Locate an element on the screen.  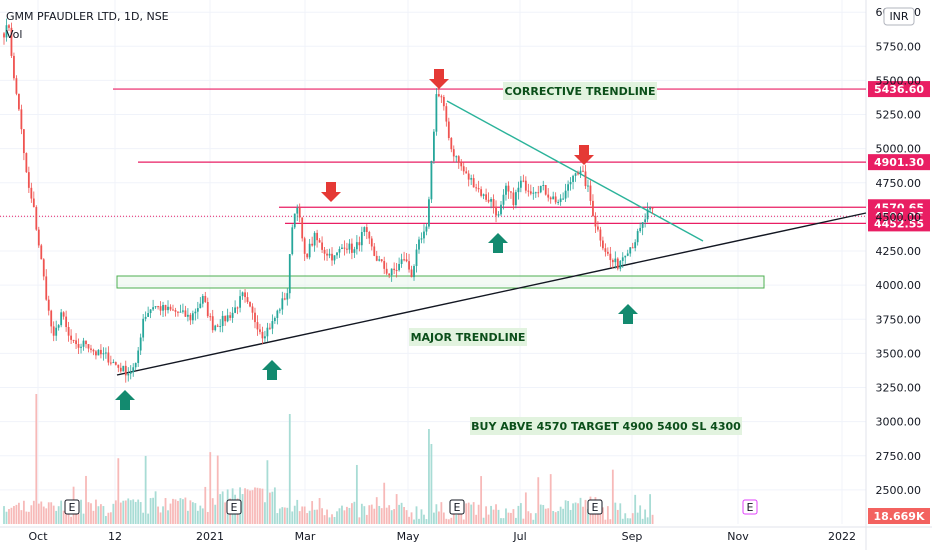
symbol-title: GMM PFAUDLER LTD, 1D, NSE is located at coordinates (87, 16).